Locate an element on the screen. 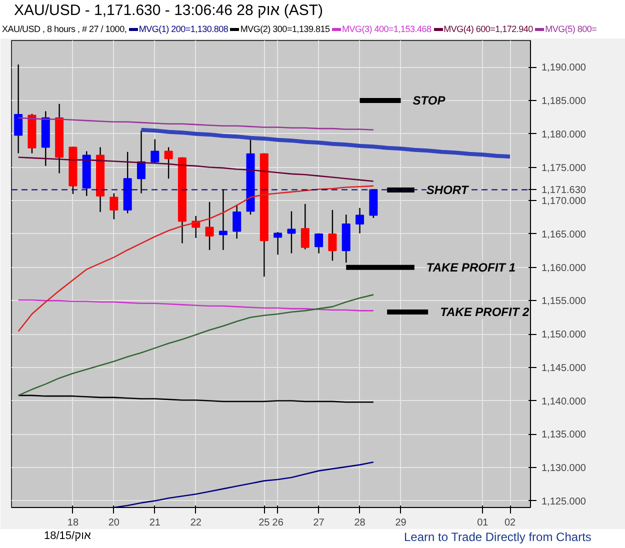 The image size is (625, 548). x-tick-label: 25 is located at coordinates (264, 523).